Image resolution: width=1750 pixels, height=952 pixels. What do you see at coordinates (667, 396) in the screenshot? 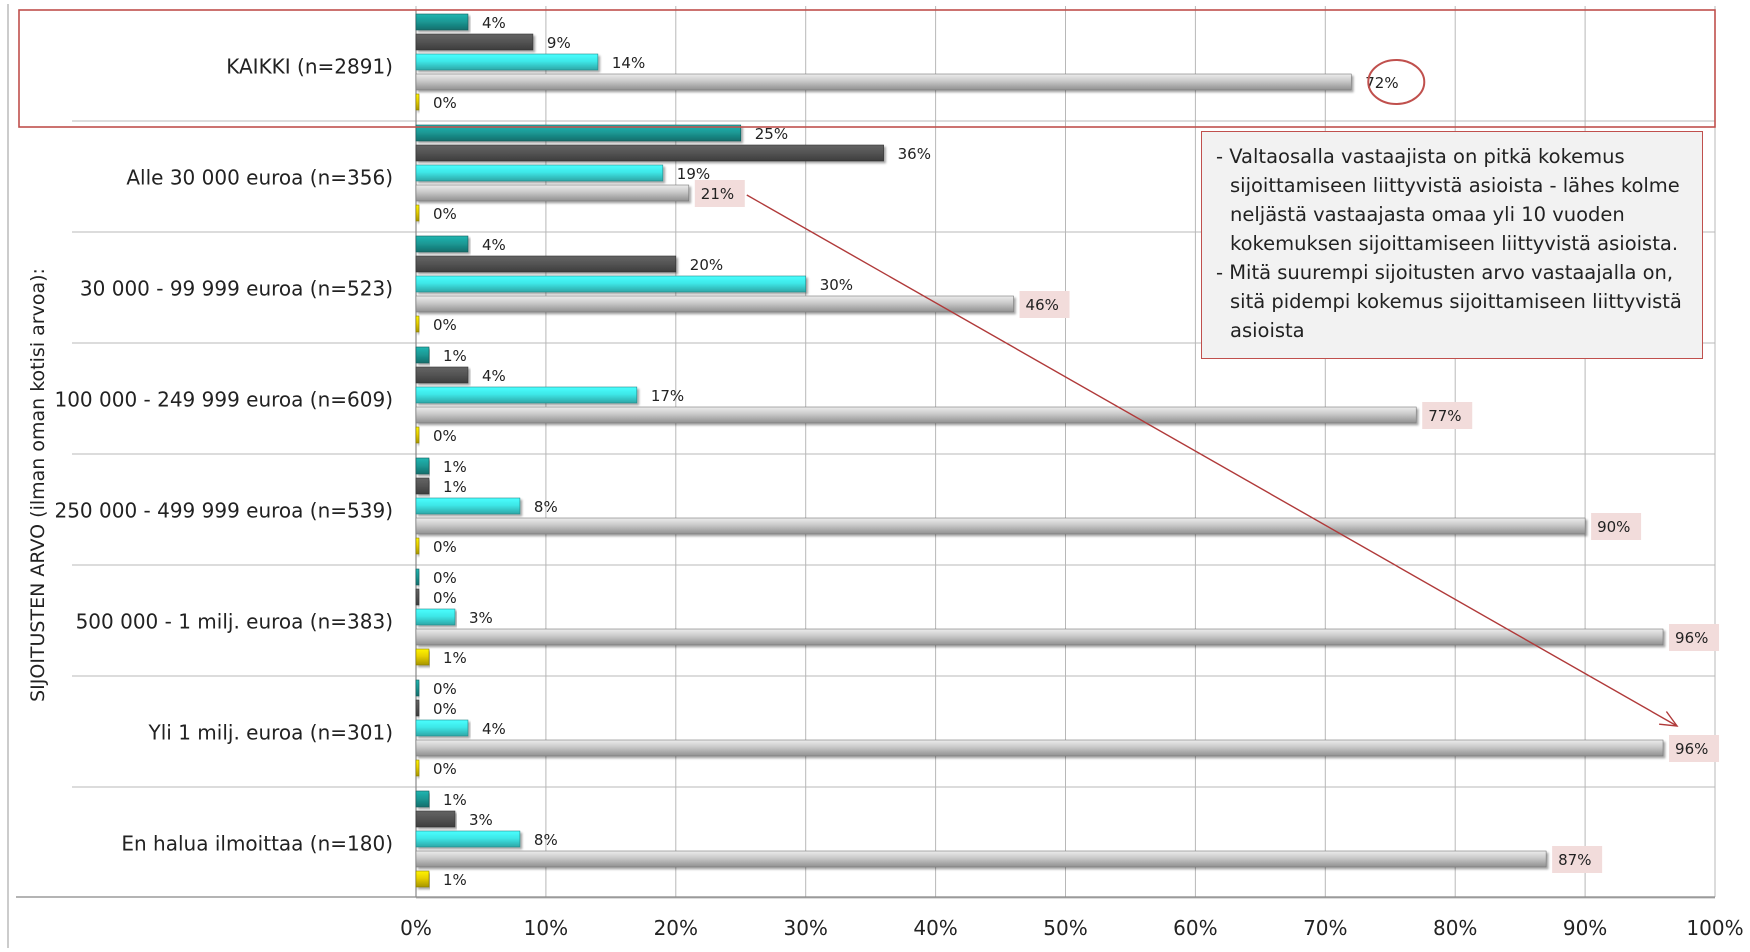
I see `data-label: 17%` at bounding box center [667, 396].